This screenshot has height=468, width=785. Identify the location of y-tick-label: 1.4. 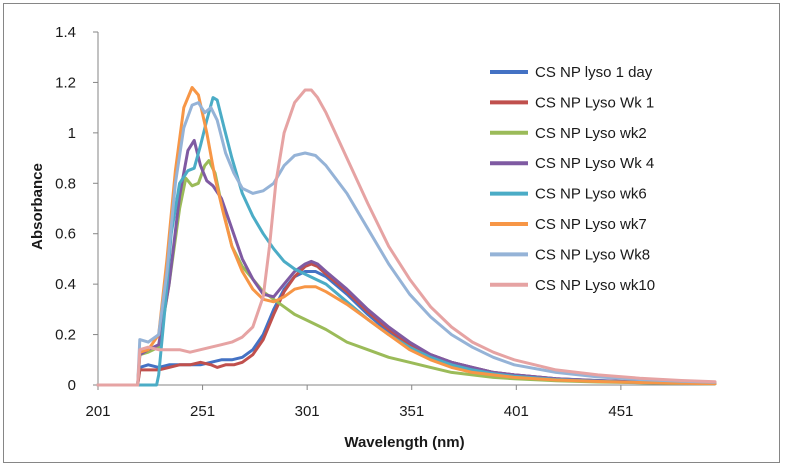
(65, 32).